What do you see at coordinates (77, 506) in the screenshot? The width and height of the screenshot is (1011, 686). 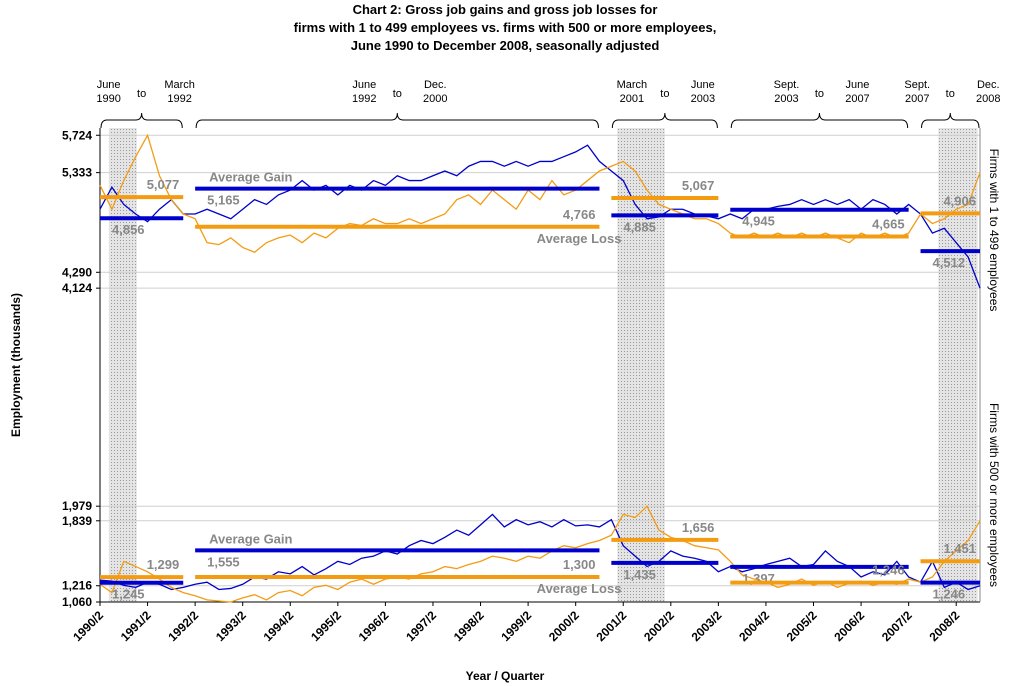 I see `y-tick-label: 1,979` at bounding box center [77, 506].